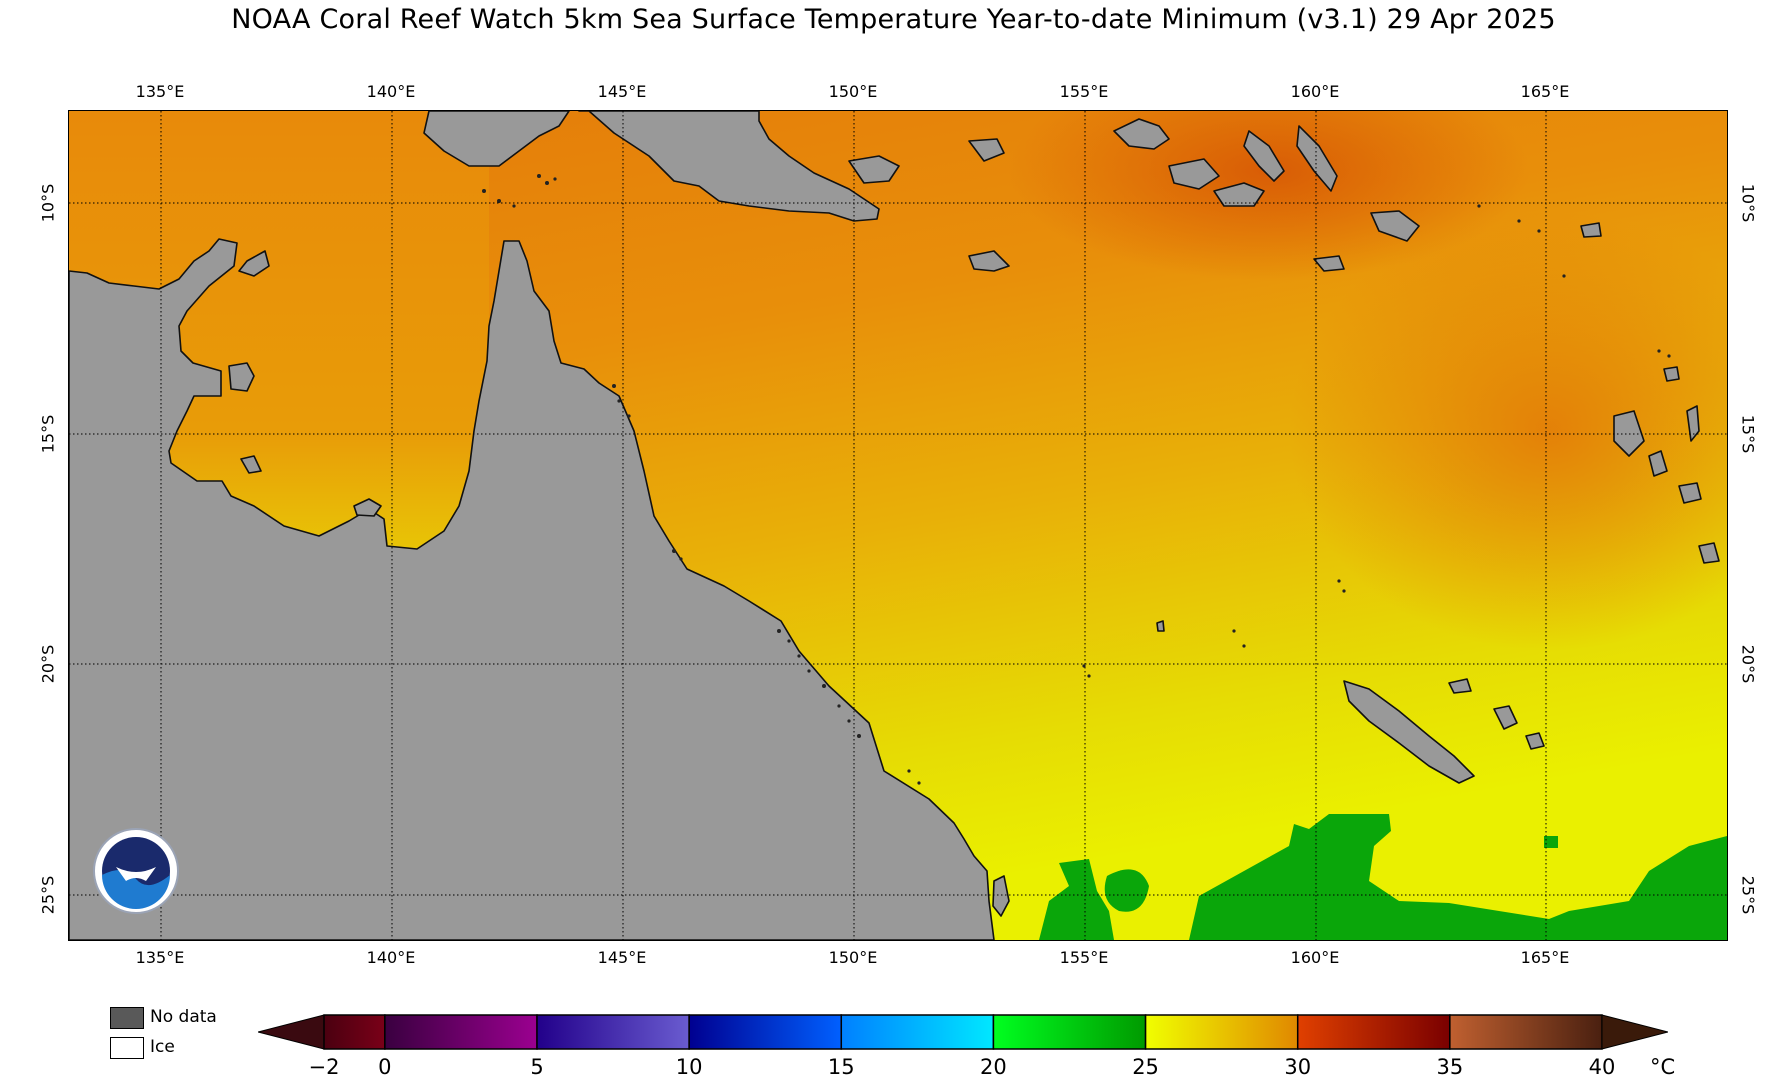 This screenshot has width=1787, height=1085. What do you see at coordinates (1671, 374) in the screenshot?
I see `vanuatu-banks` at bounding box center [1671, 374].